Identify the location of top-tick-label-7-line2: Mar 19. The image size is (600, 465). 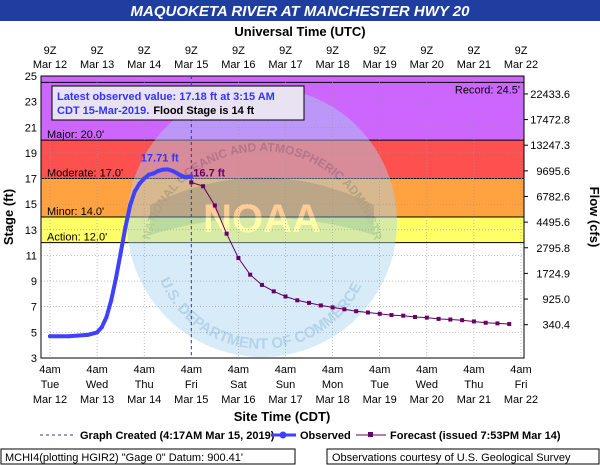
(380, 65).